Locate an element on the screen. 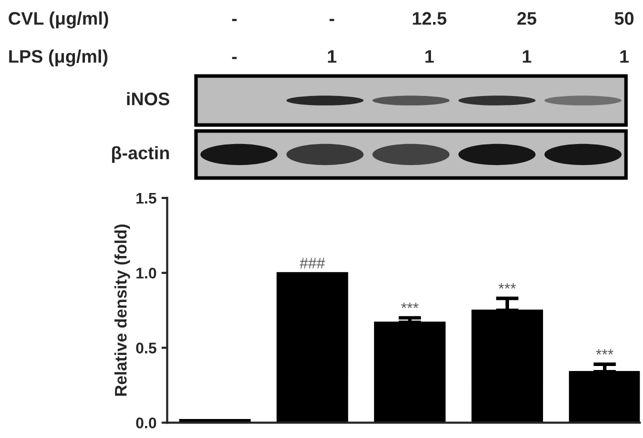  text: β-actin is located at coordinates (140, 154).